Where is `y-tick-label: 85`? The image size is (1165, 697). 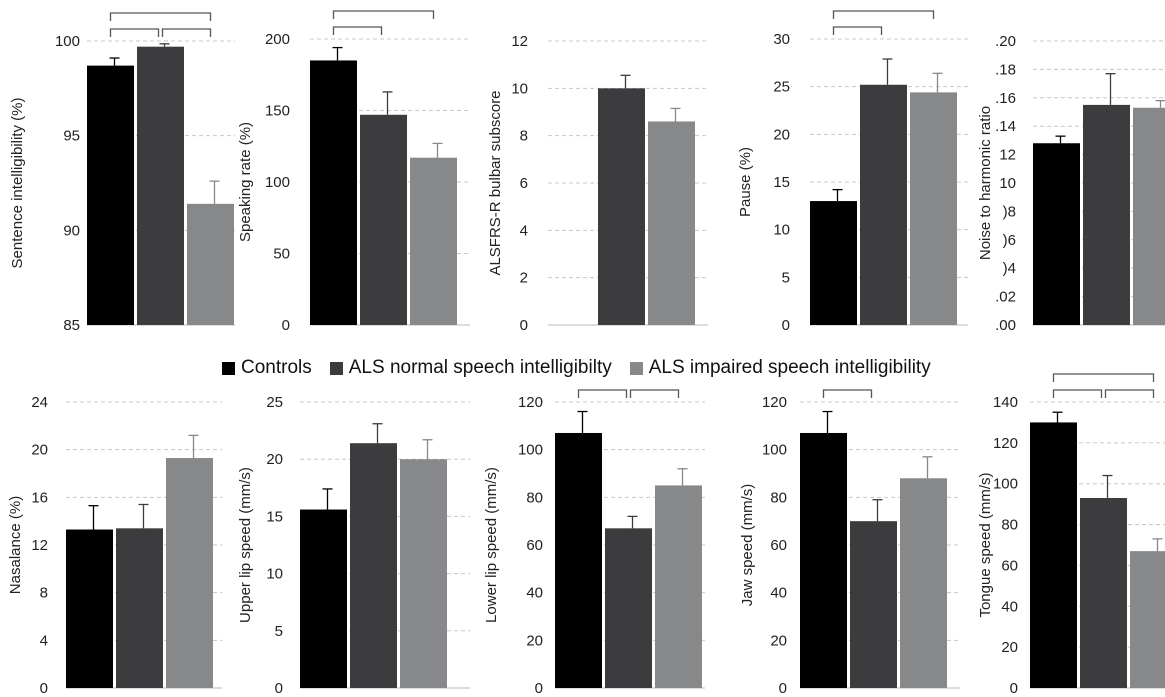
y-tick-label: 85 is located at coordinates (71, 325).